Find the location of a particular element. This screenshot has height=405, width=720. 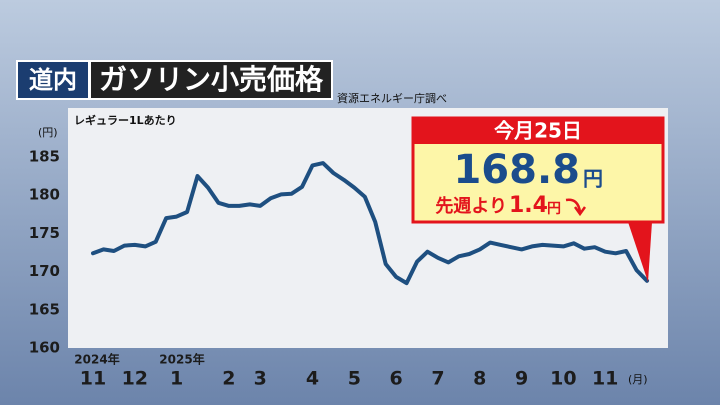

y-tick-label: 165 is located at coordinates (44, 309).